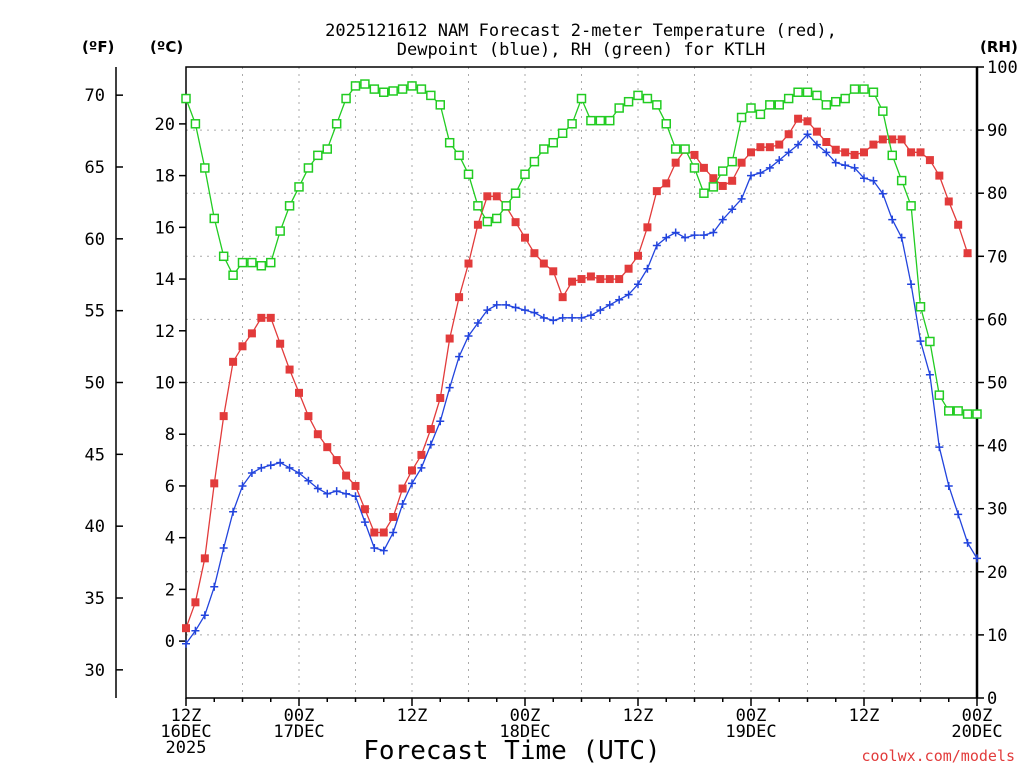  I want to click on celsius-unit-label: (ºC), so click(166, 47).